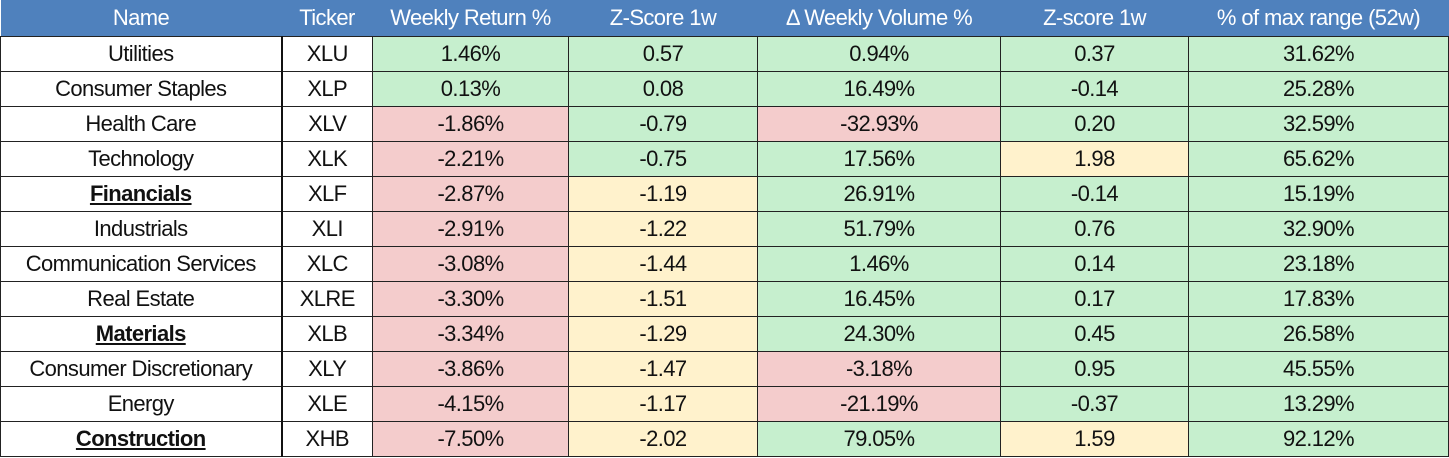  What do you see at coordinates (1094, 334) in the screenshot?
I see `z-score-volume-cell: 0.45` at bounding box center [1094, 334].